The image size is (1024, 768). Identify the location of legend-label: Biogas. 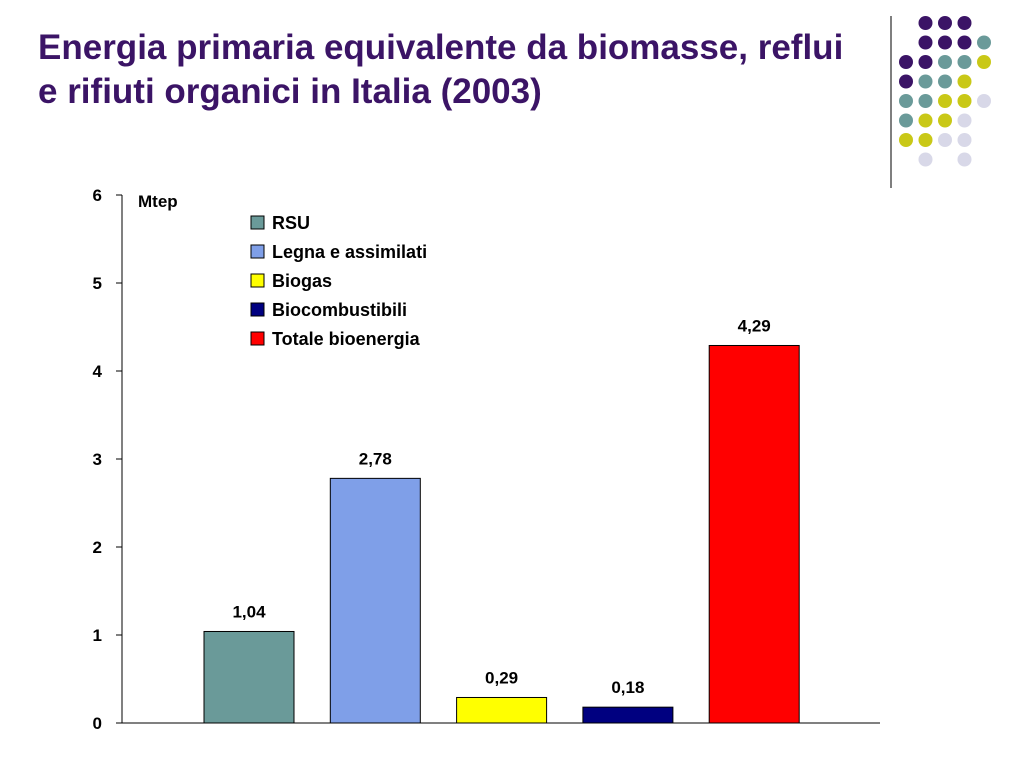
(302, 281).